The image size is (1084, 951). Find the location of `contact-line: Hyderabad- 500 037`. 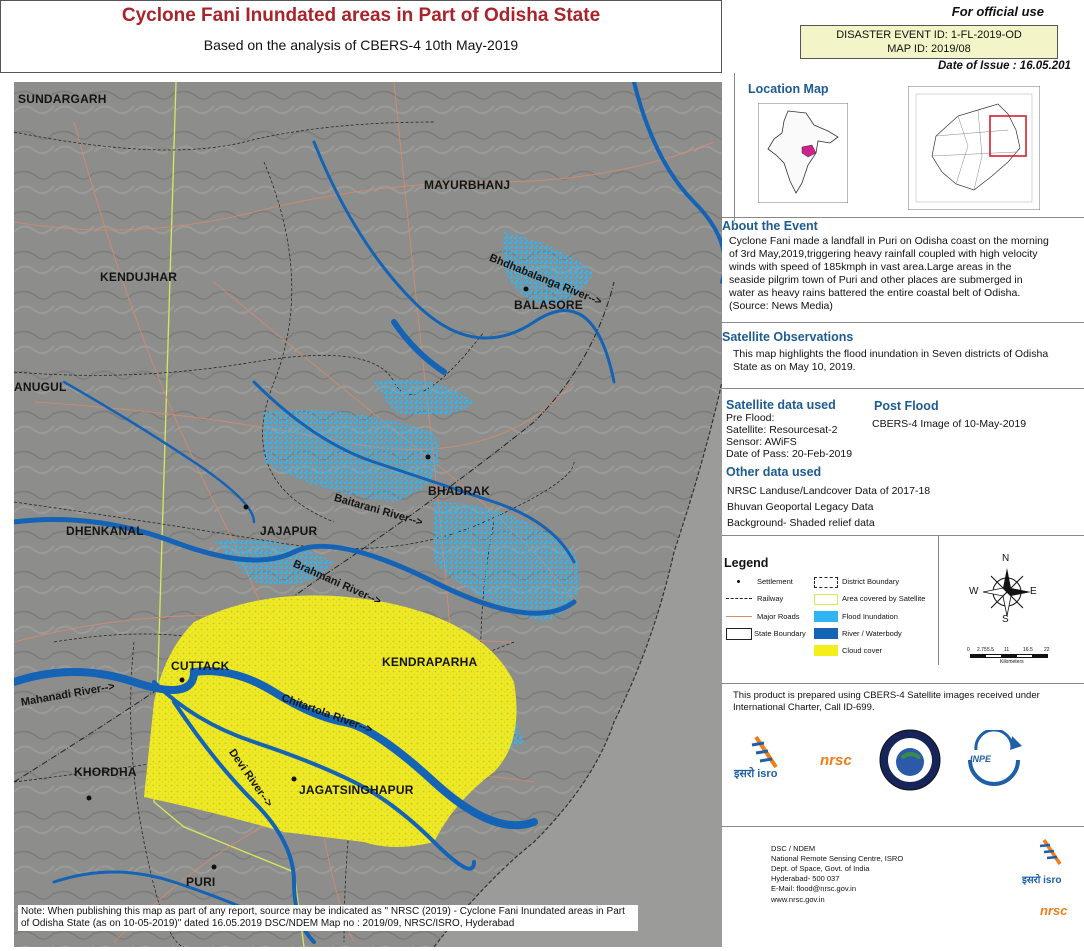

contact-line: Hyderabad- 500 037 is located at coordinates (805, 878).